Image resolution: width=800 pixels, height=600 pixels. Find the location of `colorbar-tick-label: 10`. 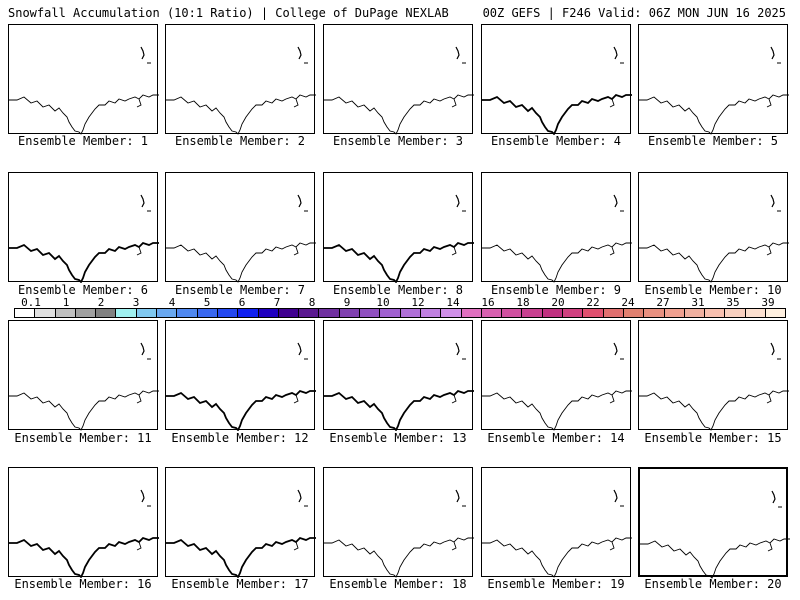

colorbar-tick-label: 10 is located at coordinates (383, 302).